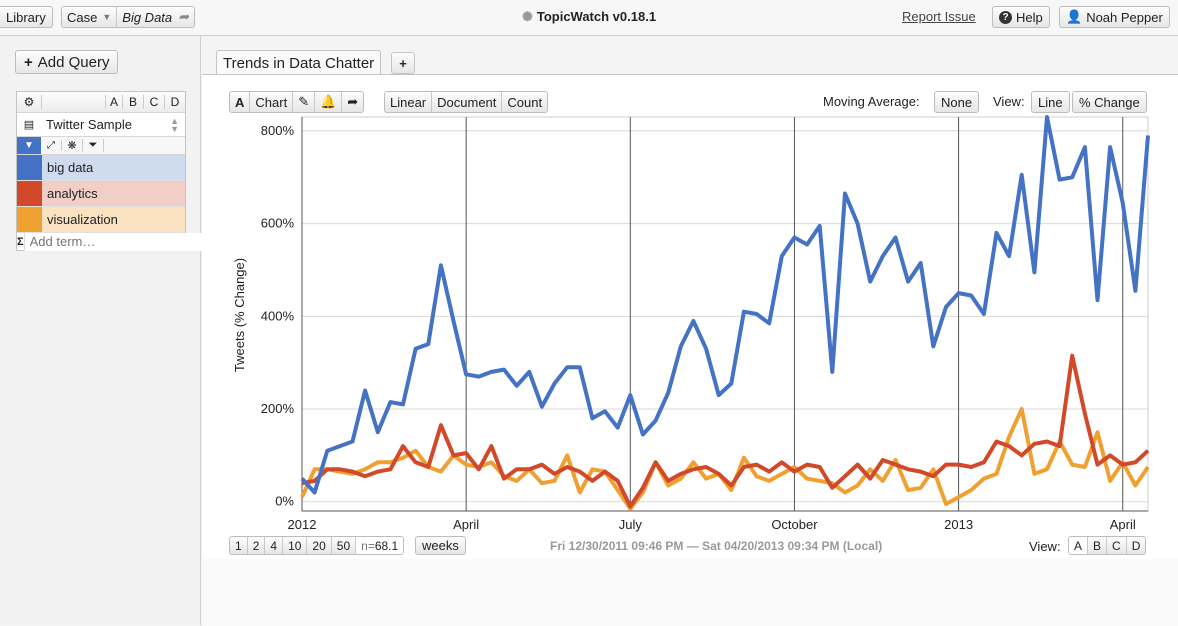  What do you see at coordinates (255, 545) in the screenshot?
I see `window-2-button: 2` at bounding box center [255, 545].